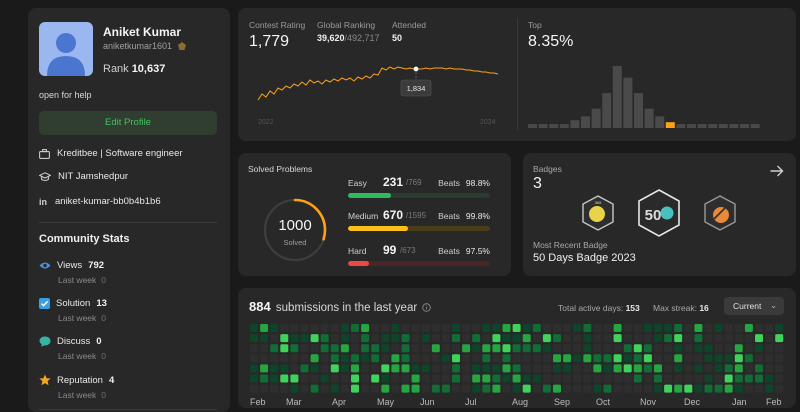 This screenshot has width=800, height=412. Describe the element at coordinates (66, 49) in the screenshot. I see `avatar` at that location.